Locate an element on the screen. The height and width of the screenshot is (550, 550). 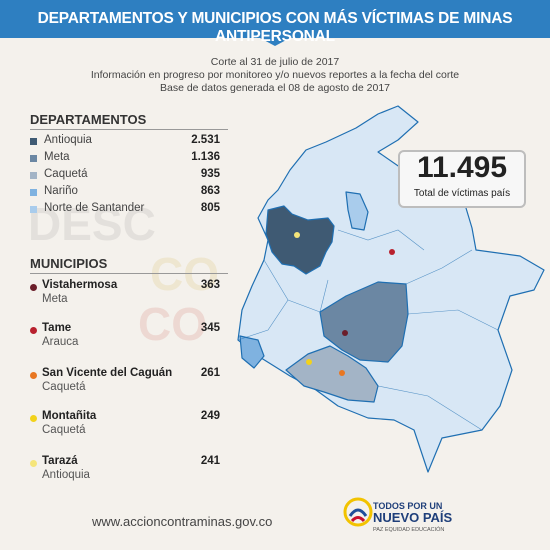
region-antioquia is located at coordinates (300, 240).